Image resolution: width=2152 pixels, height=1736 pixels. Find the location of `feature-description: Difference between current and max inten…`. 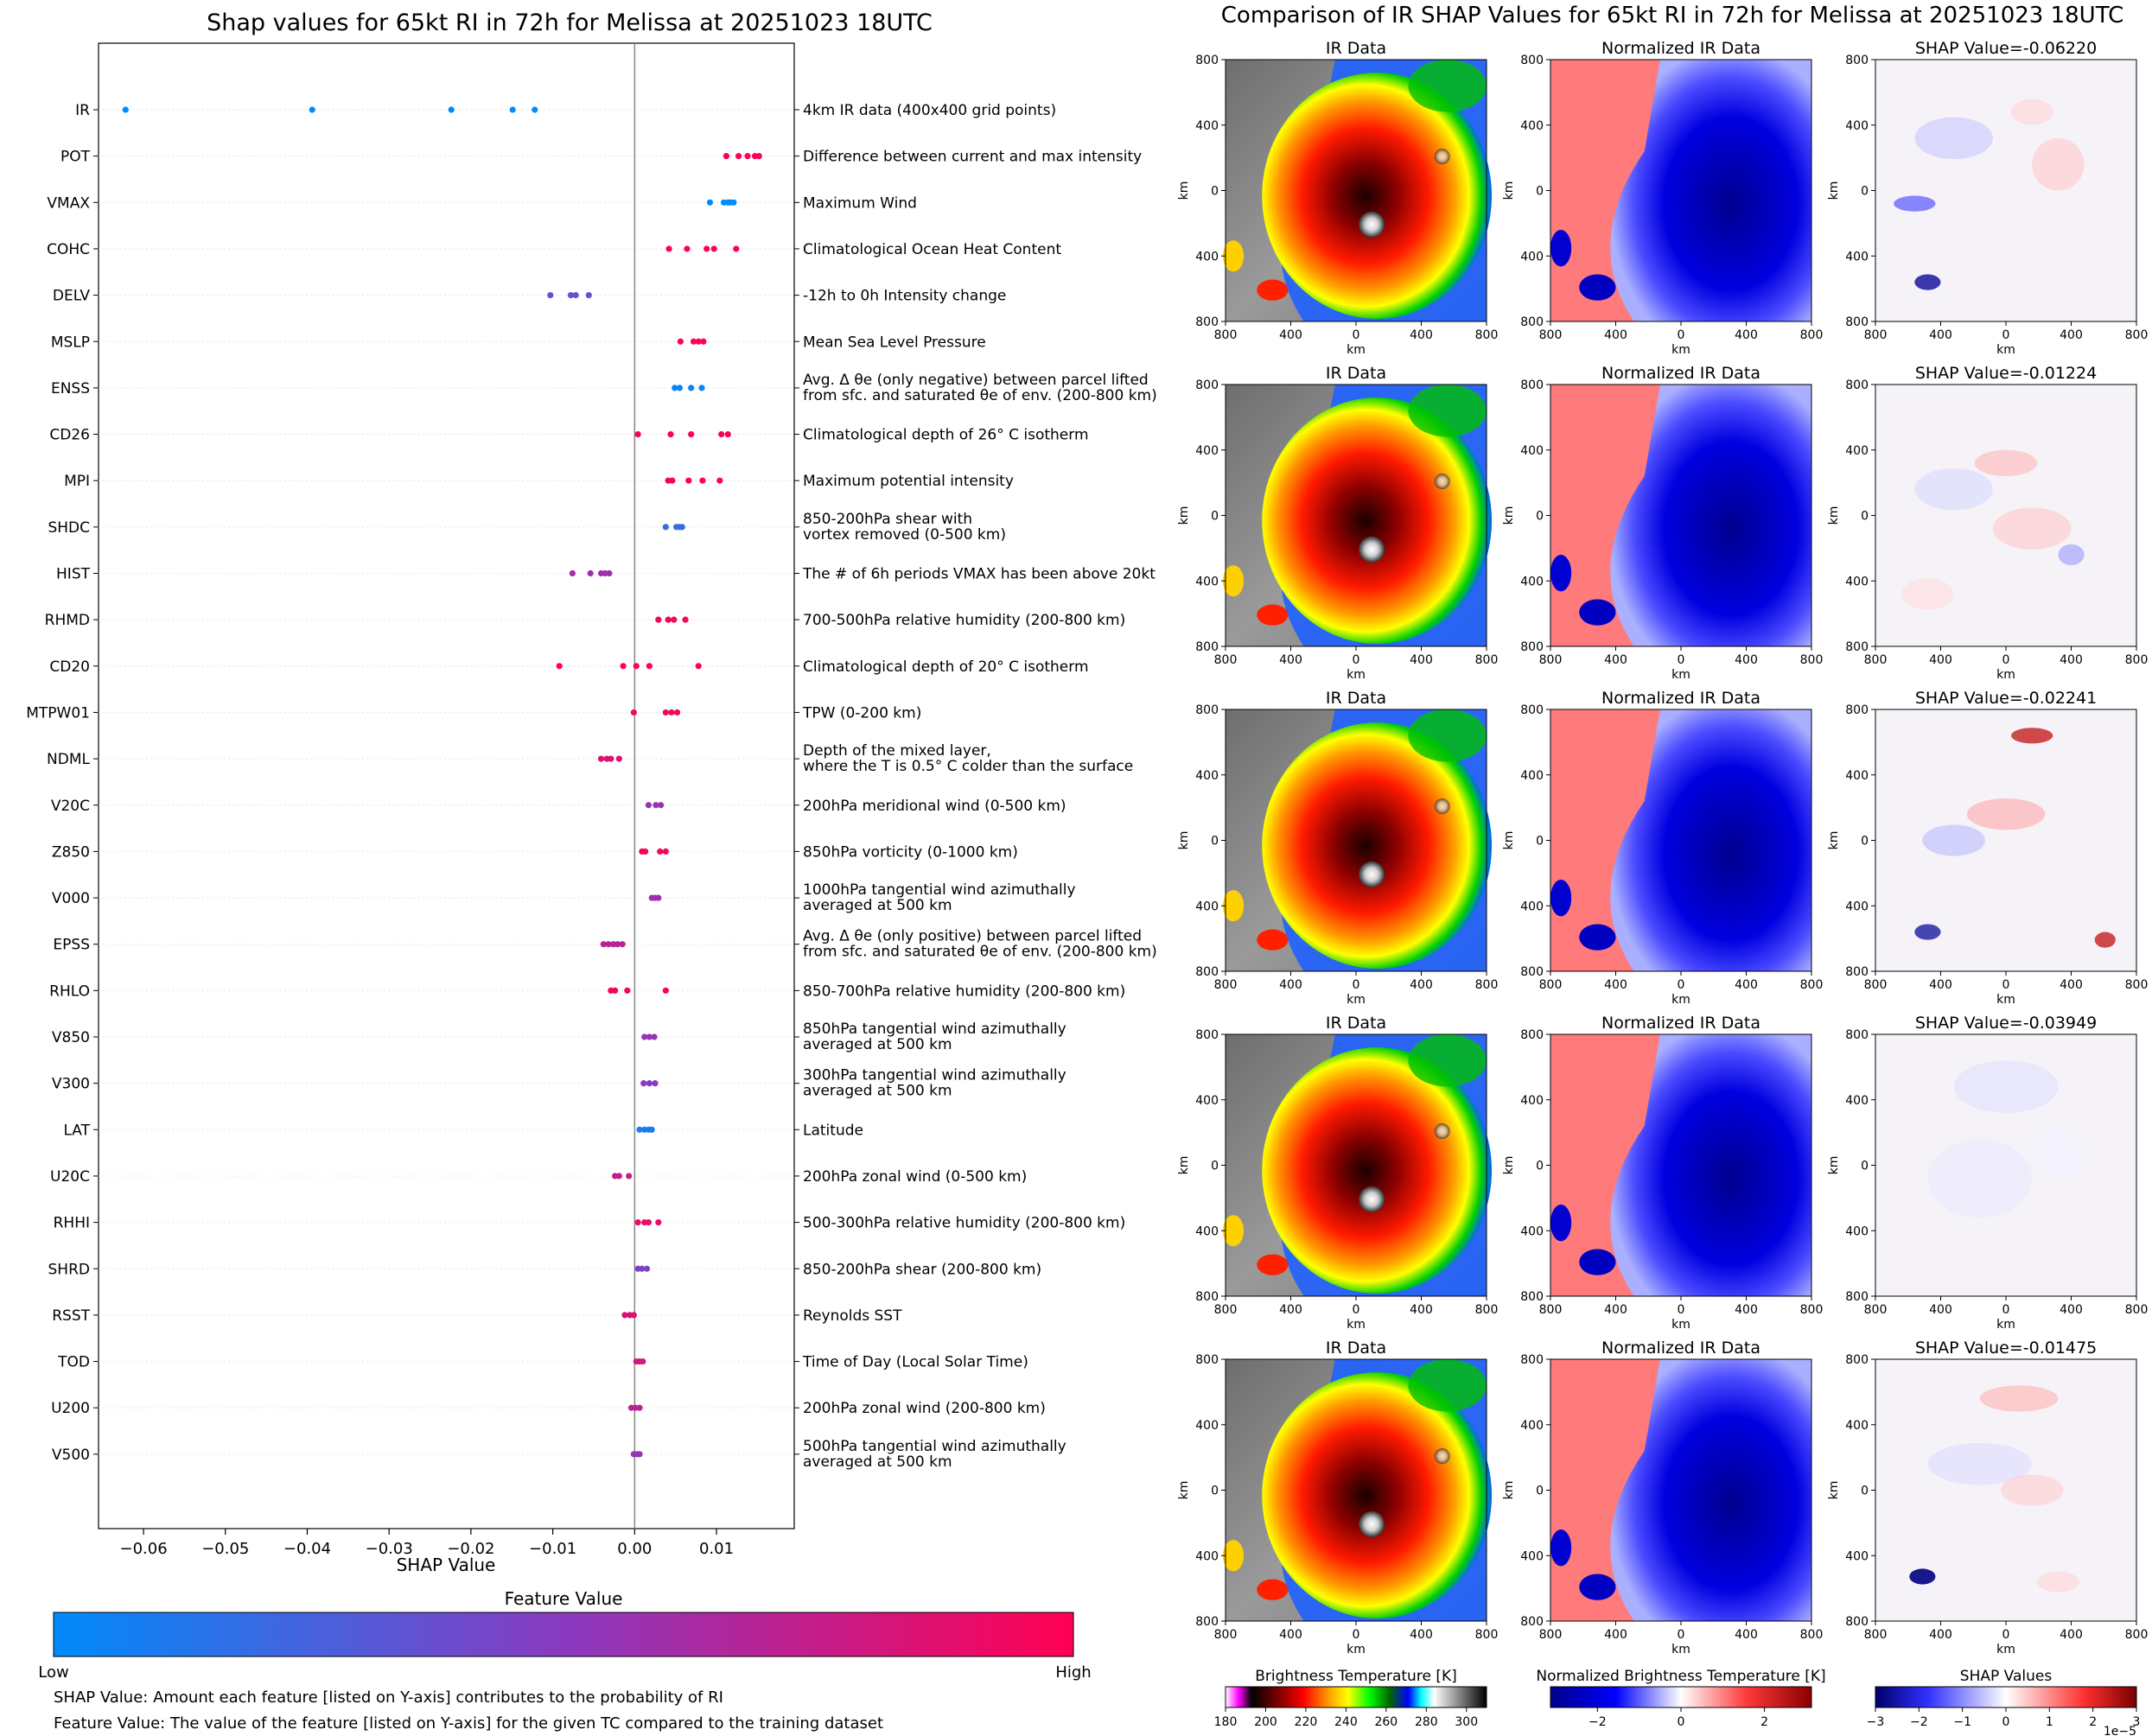

feature-description: Difference between current and max inten… is located at coordinates (972, 157).